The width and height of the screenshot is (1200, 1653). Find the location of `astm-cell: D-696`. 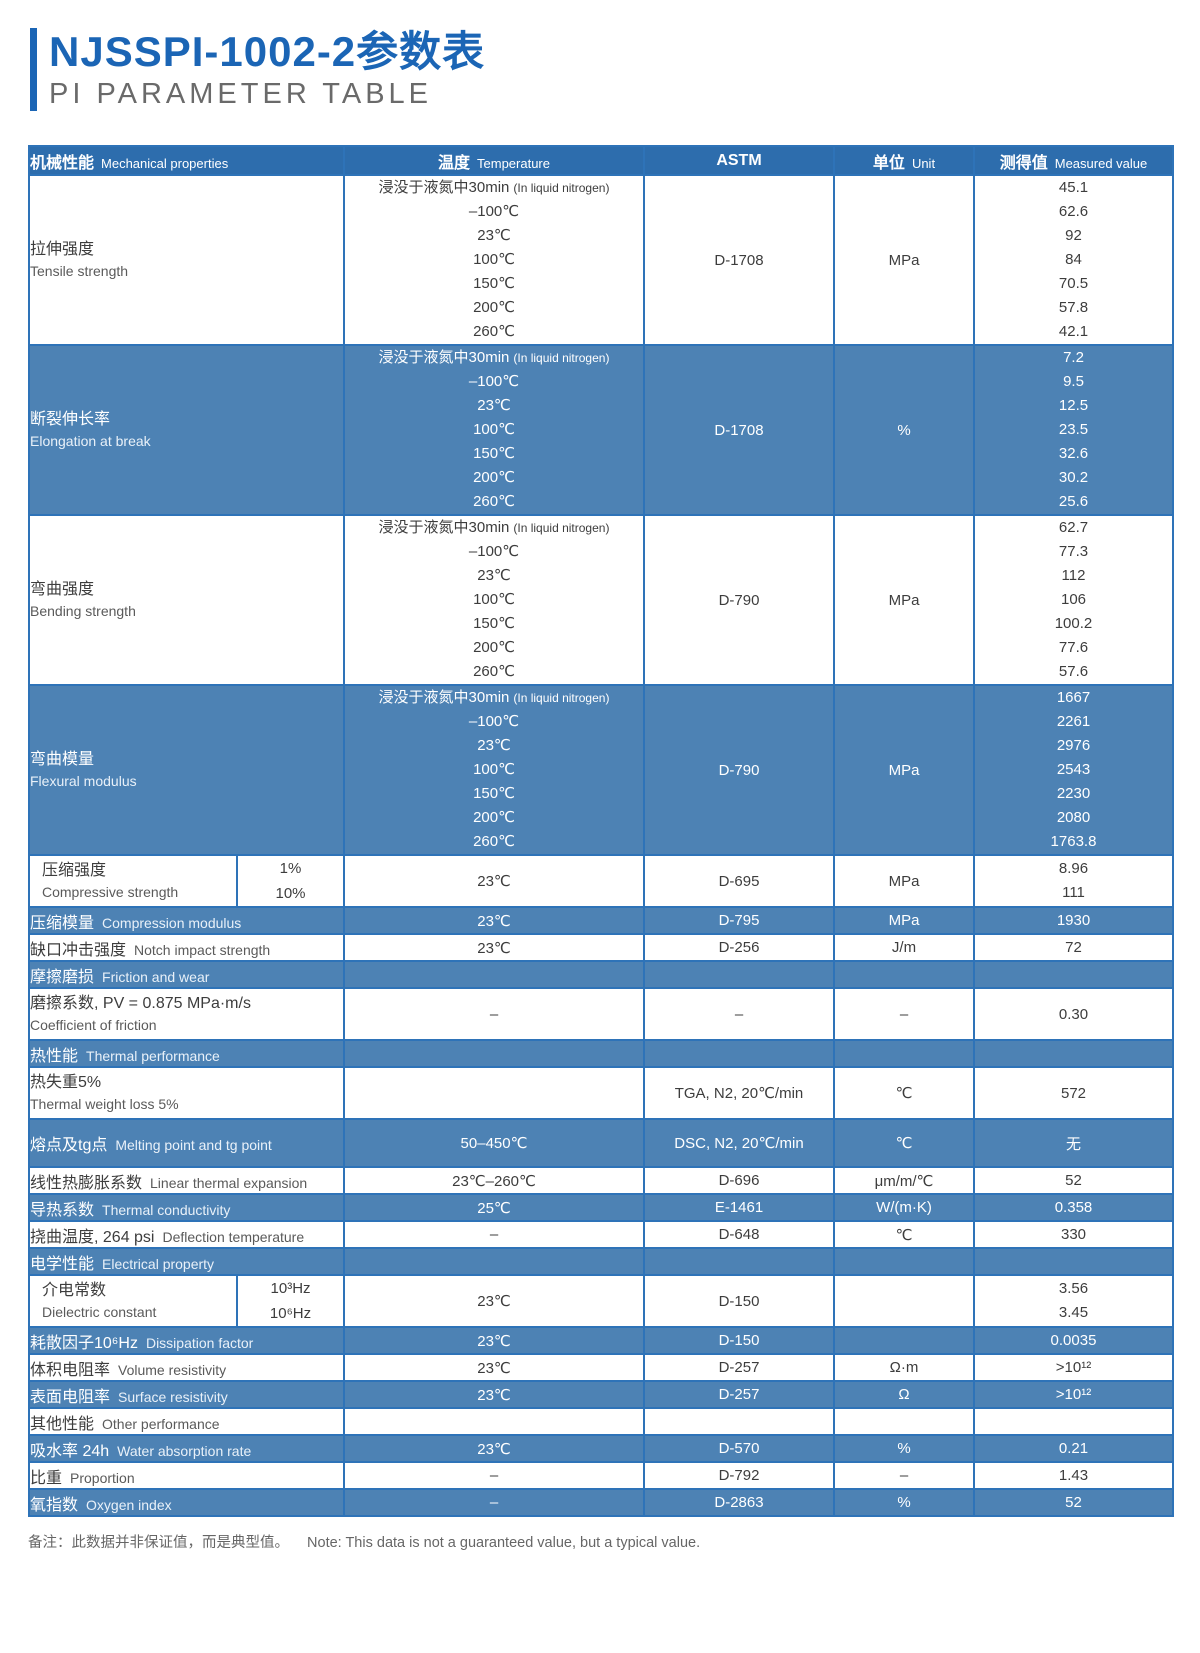

astm-cell: D-696 is located at coordinates (739, 1180).